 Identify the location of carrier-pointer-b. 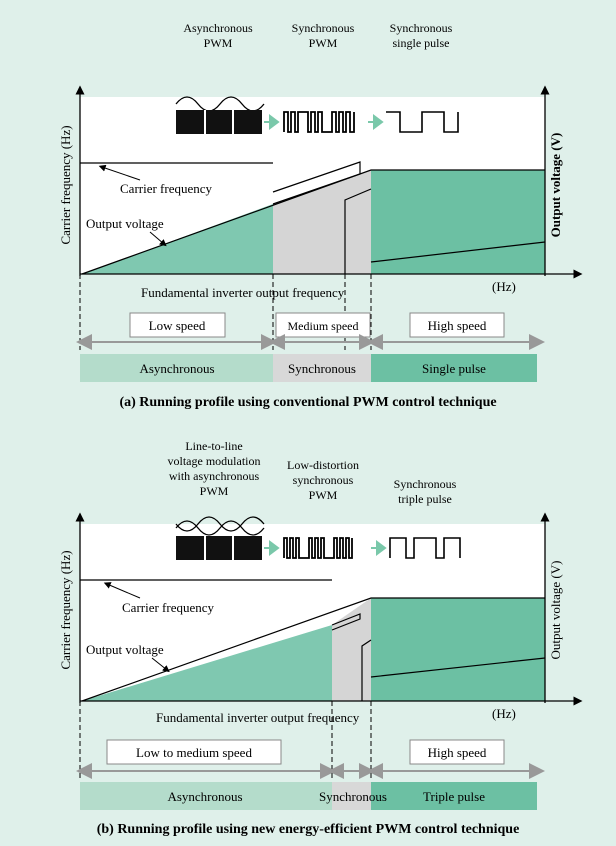
(122, 590).